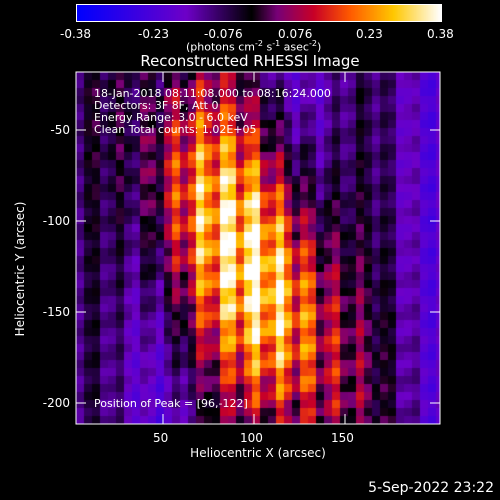  What do you see at coordinates (431, 488) in the screenshot?
I see `generation-date: 5-Sep-2022 23:22` at bounding box center [431, 488].